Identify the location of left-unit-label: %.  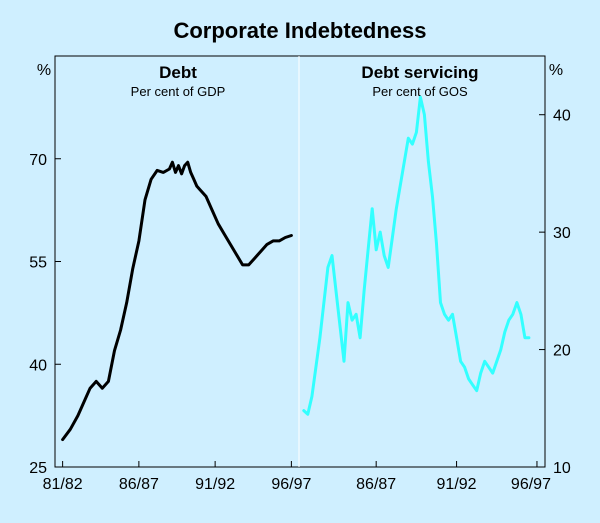
(44, 70).